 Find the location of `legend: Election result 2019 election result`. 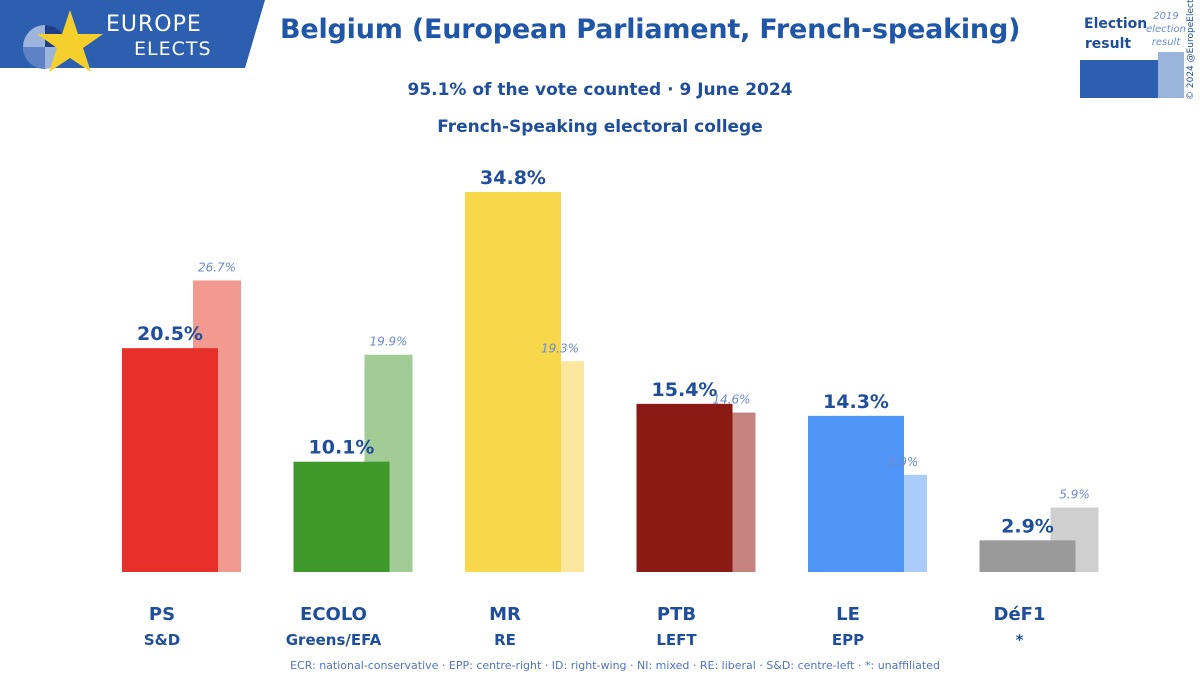

legend: Election result 2019 election result is located at coordinates (1129, 57).